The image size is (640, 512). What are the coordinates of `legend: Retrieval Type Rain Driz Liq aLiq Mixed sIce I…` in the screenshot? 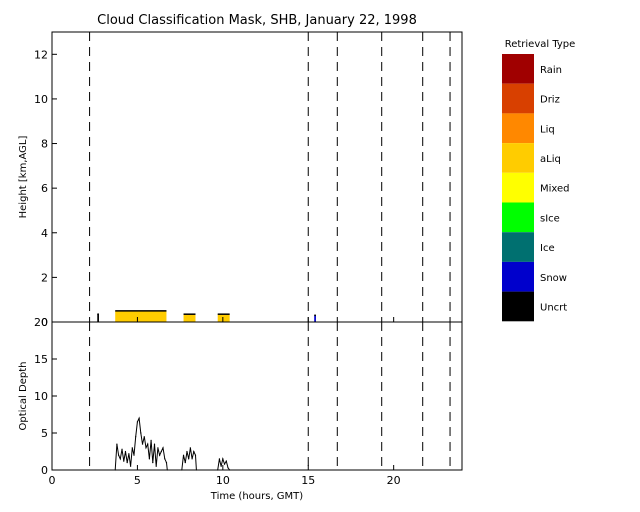 It's located at (539, 180).